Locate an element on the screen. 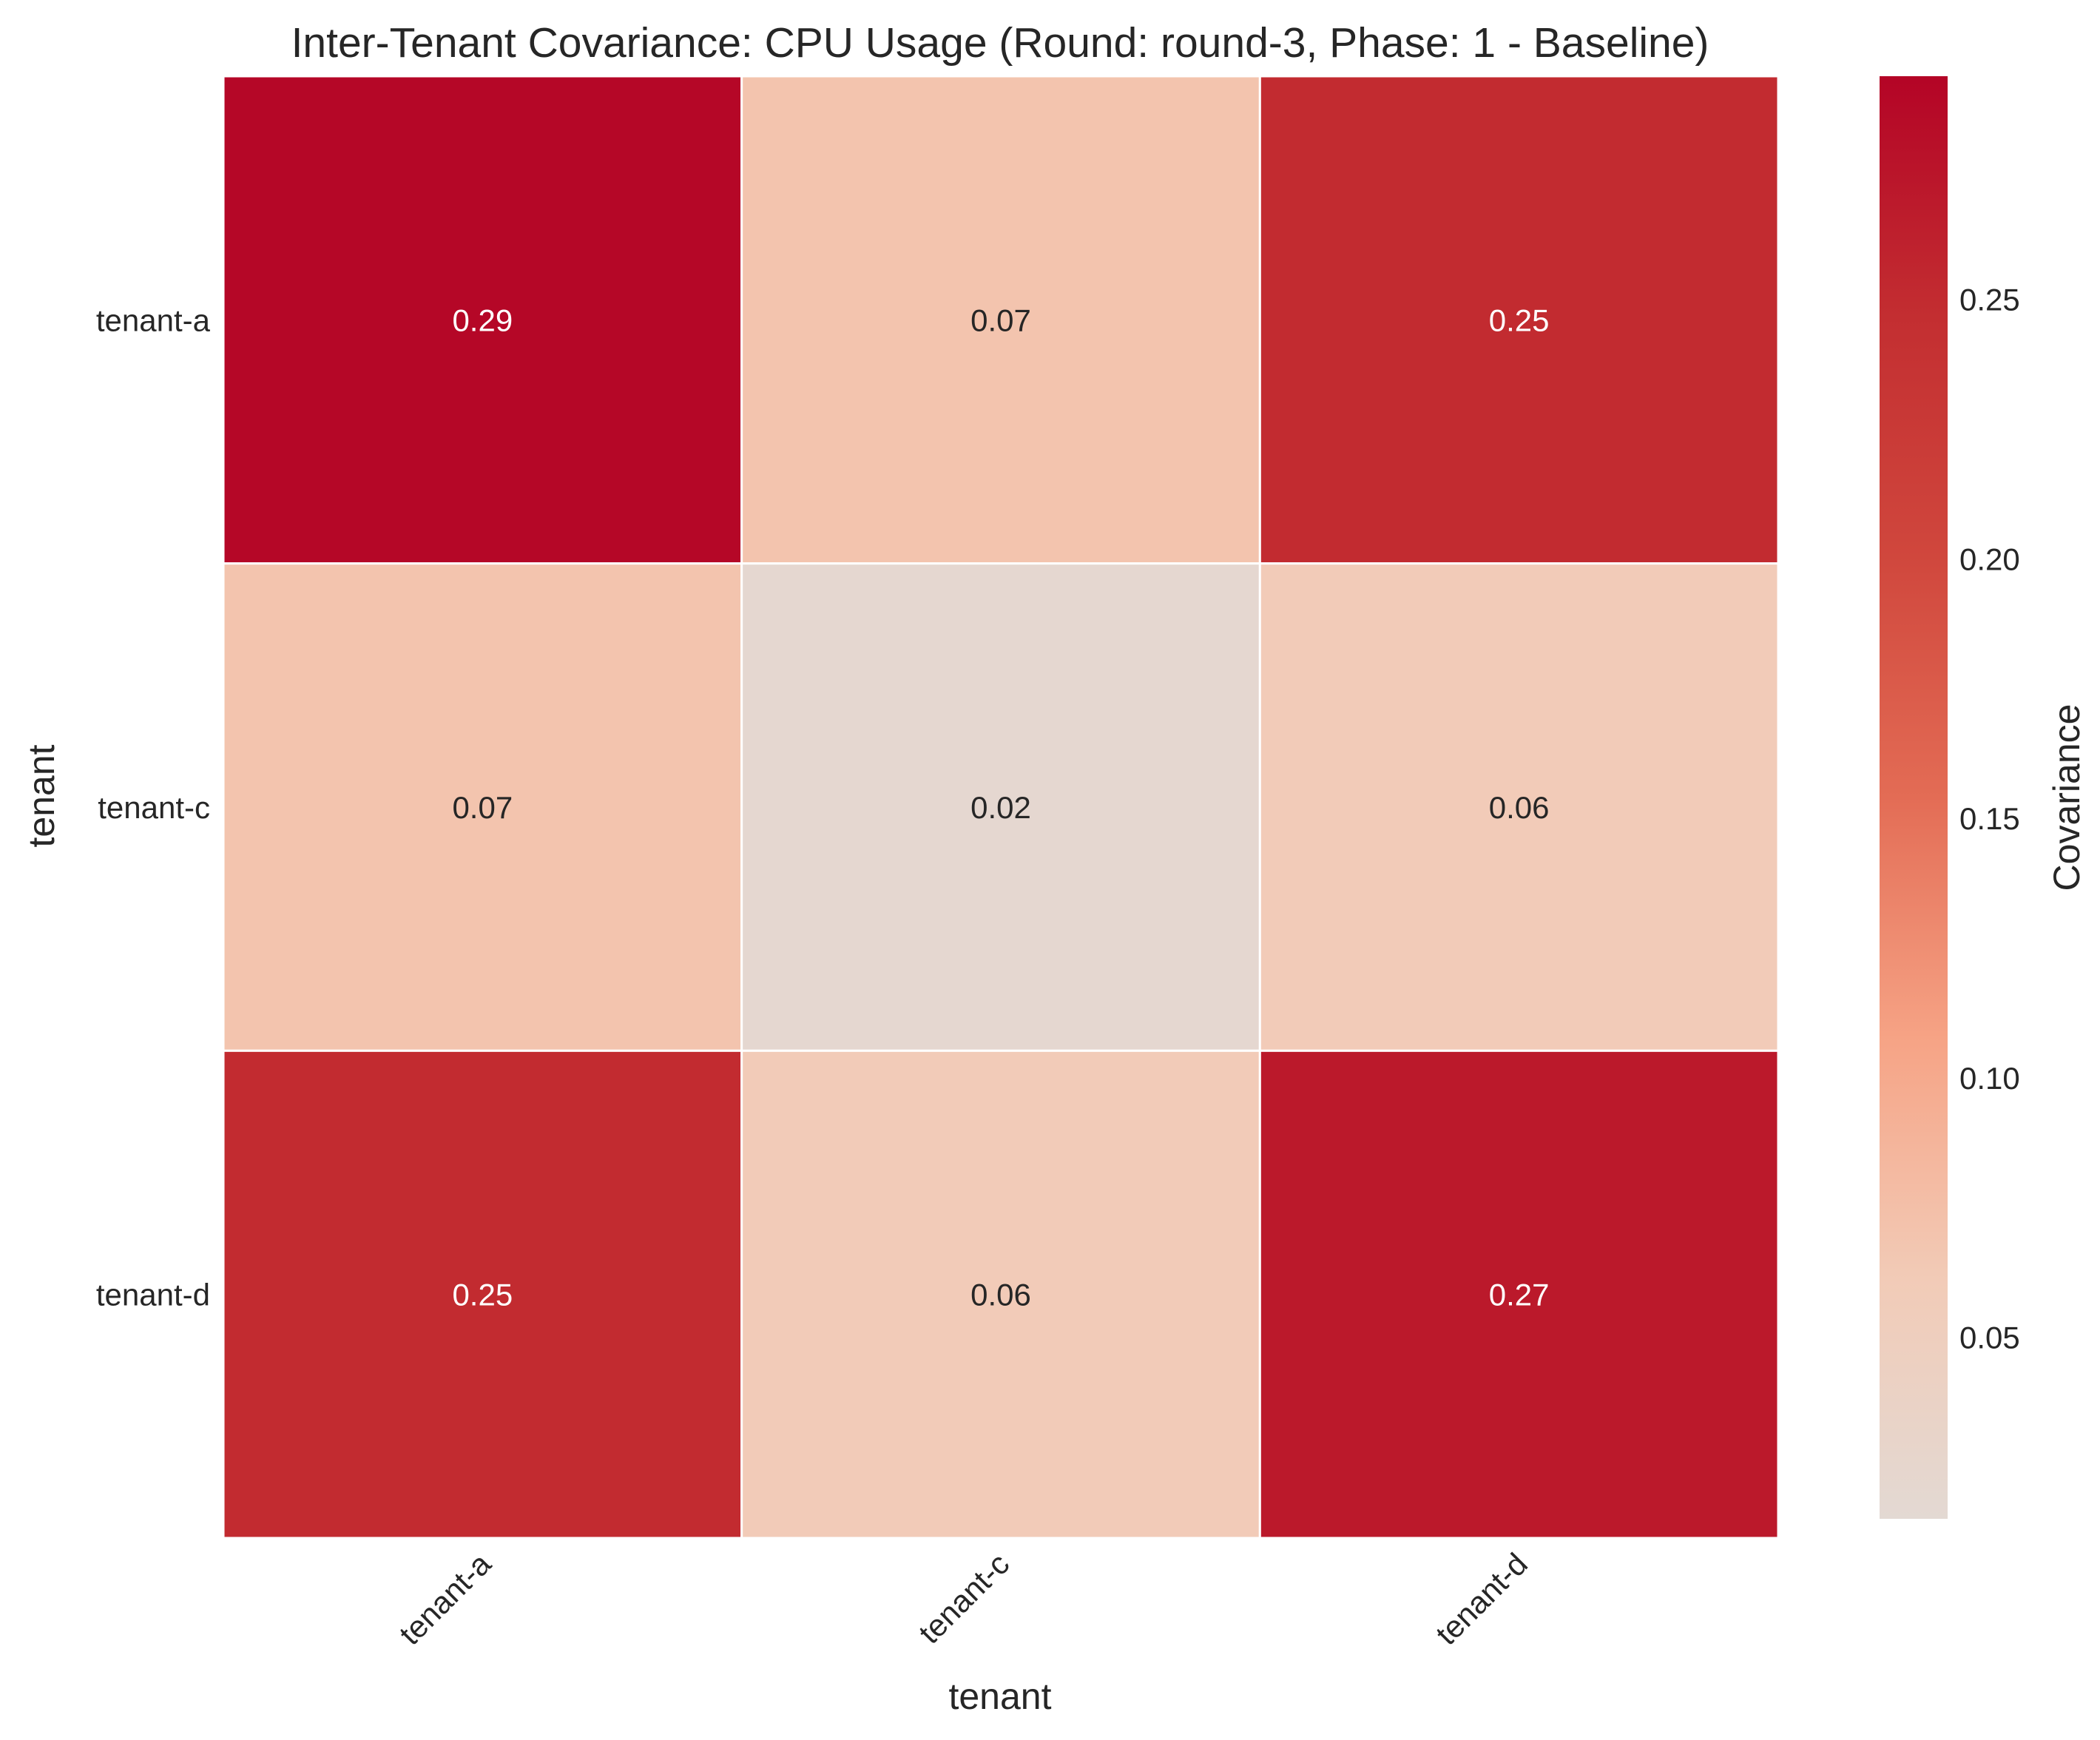 The image size is (2100, 1740). cell-value-label: 0.02 is located at coordinates (1000, 808).